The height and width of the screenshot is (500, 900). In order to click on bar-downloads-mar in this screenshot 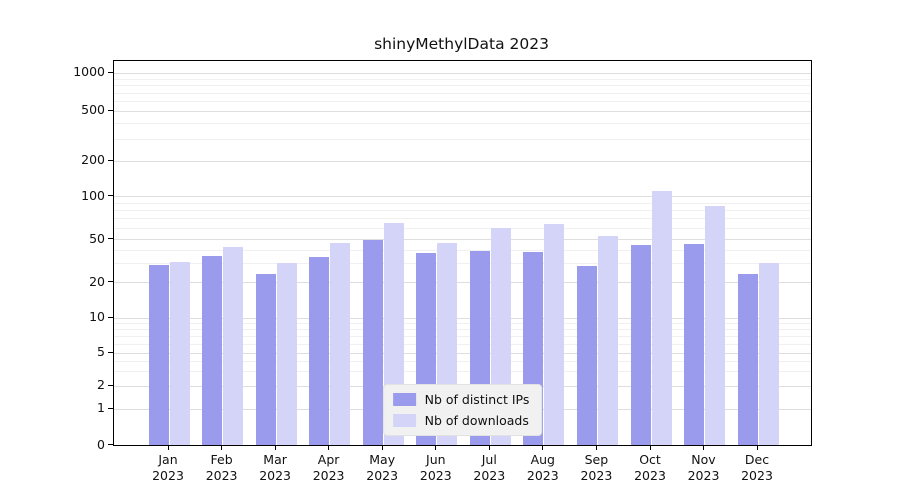, I will do `click(286, 354)`.